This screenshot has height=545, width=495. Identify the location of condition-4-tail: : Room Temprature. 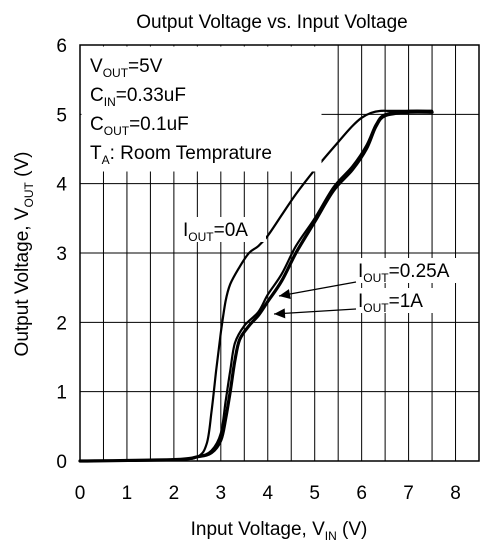
(191, 153).